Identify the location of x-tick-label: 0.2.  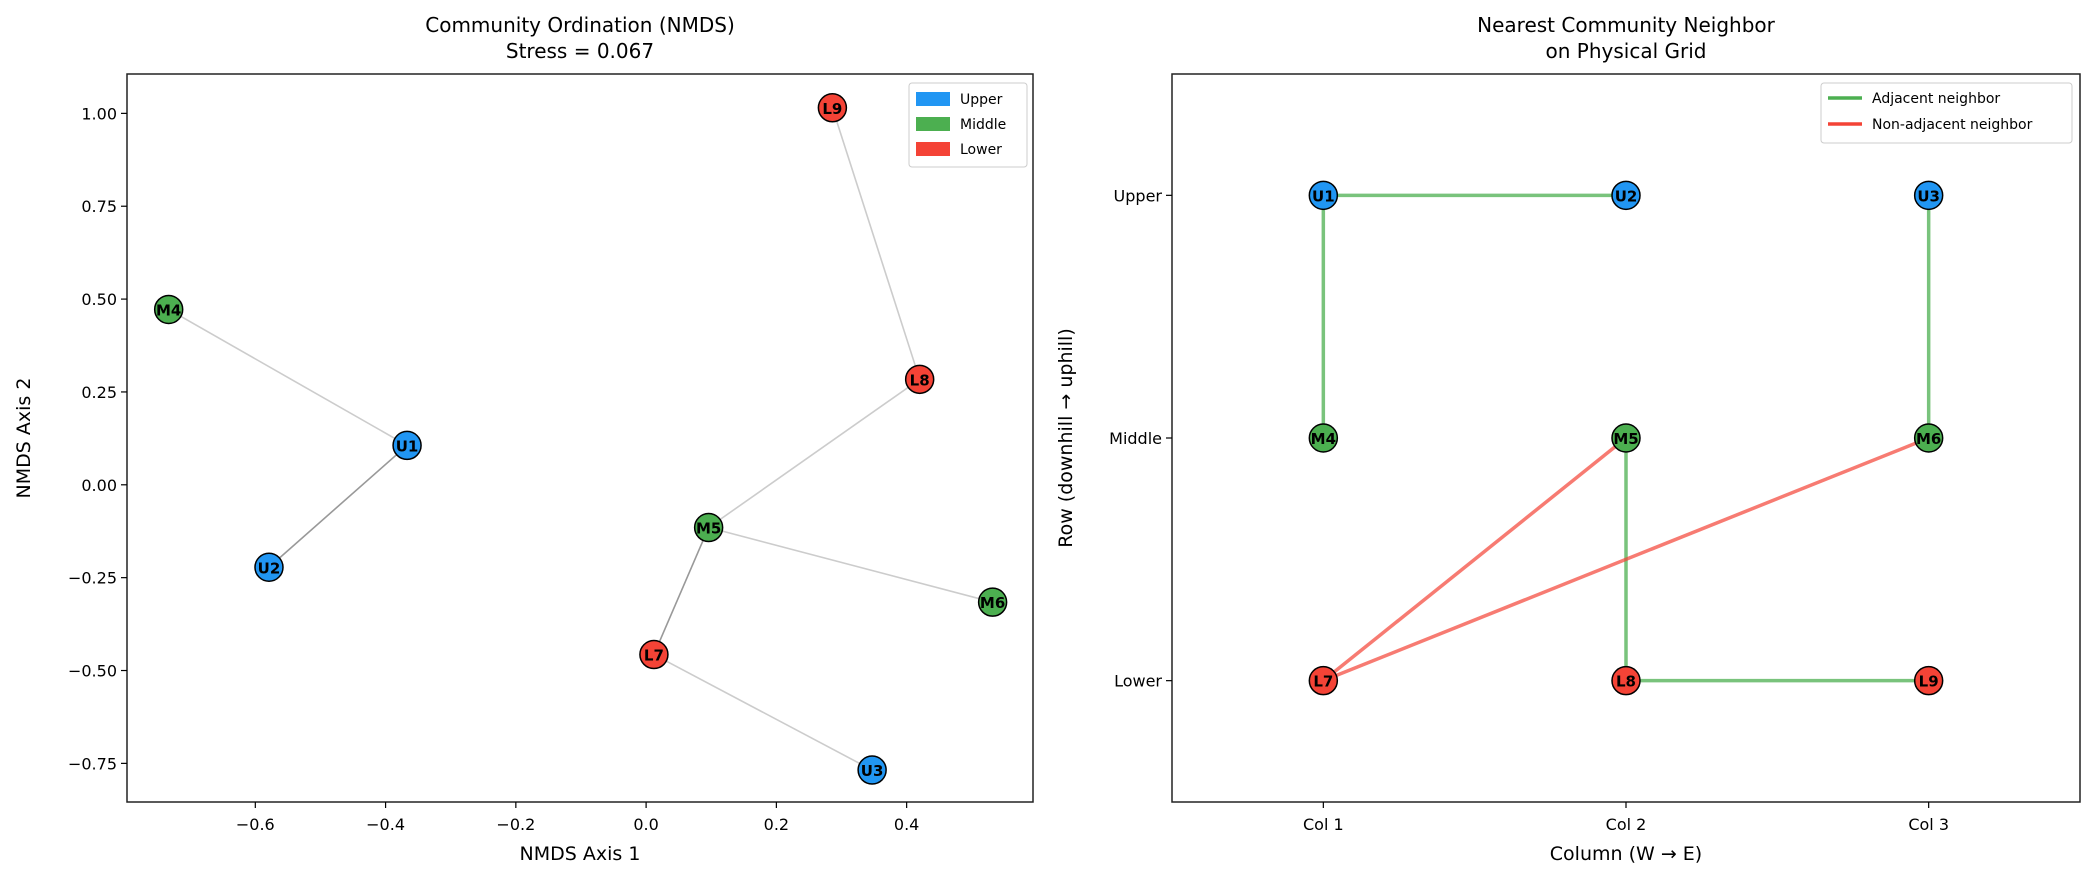
(776, 824).